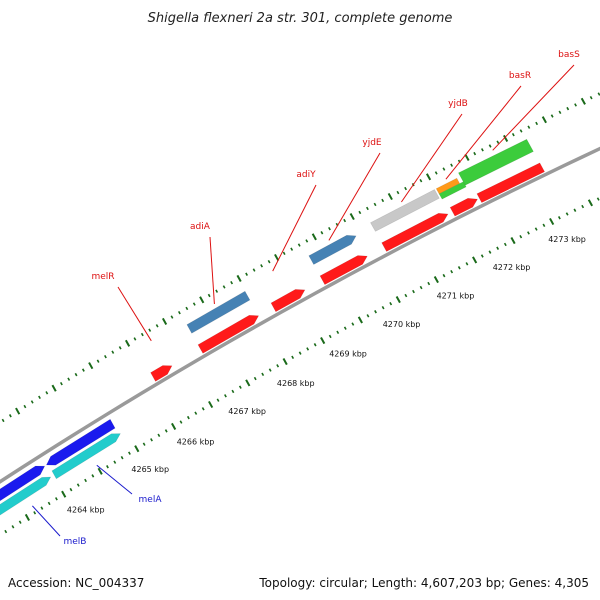 The width and height of the screenshot is (600, 600). What do you see at coordinates (196, 441) in the screenshot?
I see `scale-label: 4266 kbp` at bounding box center [196, 441].